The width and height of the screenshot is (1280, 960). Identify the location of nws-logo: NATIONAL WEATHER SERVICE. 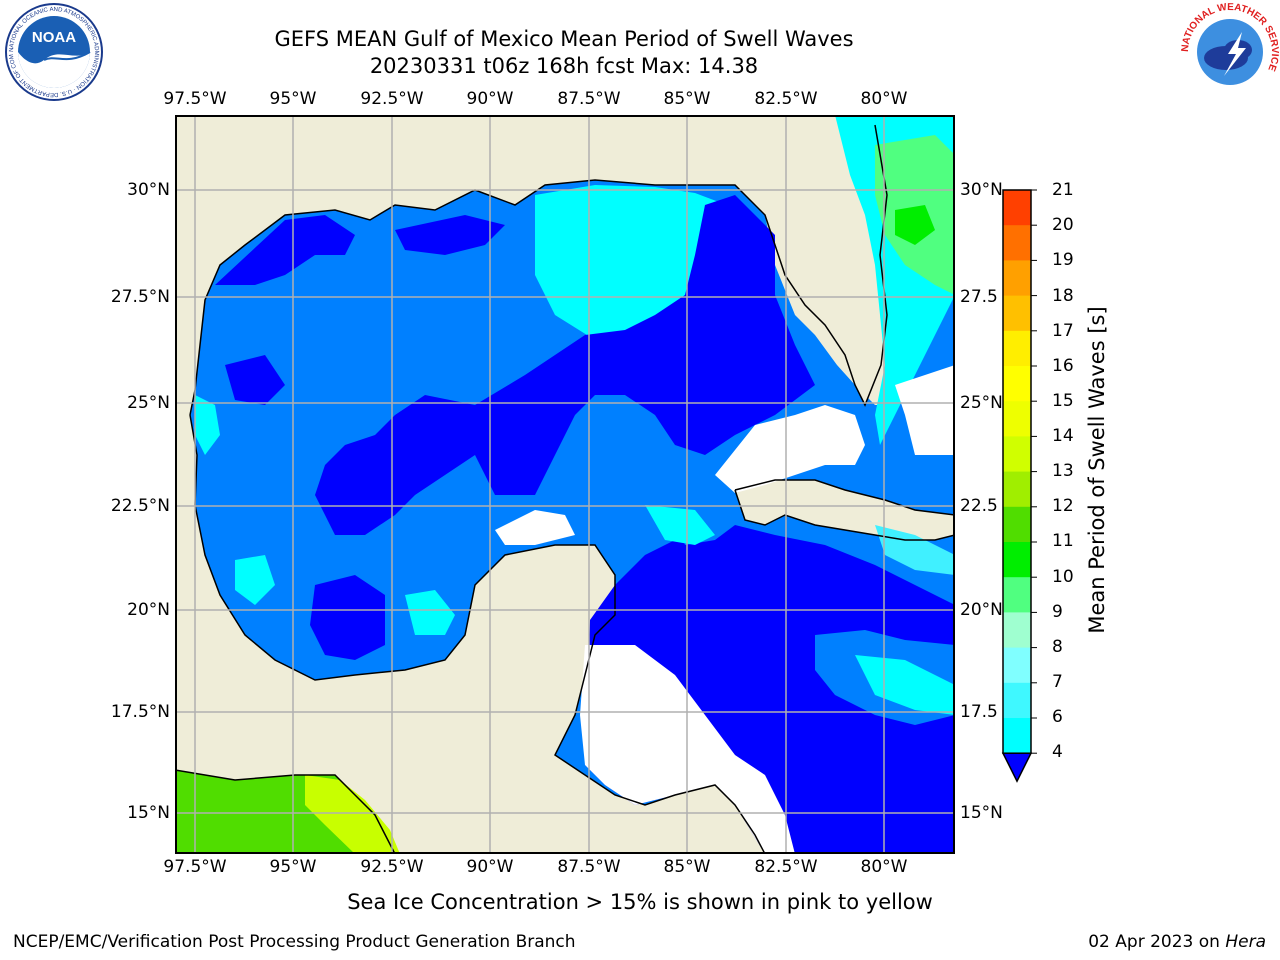
(1230, 51).